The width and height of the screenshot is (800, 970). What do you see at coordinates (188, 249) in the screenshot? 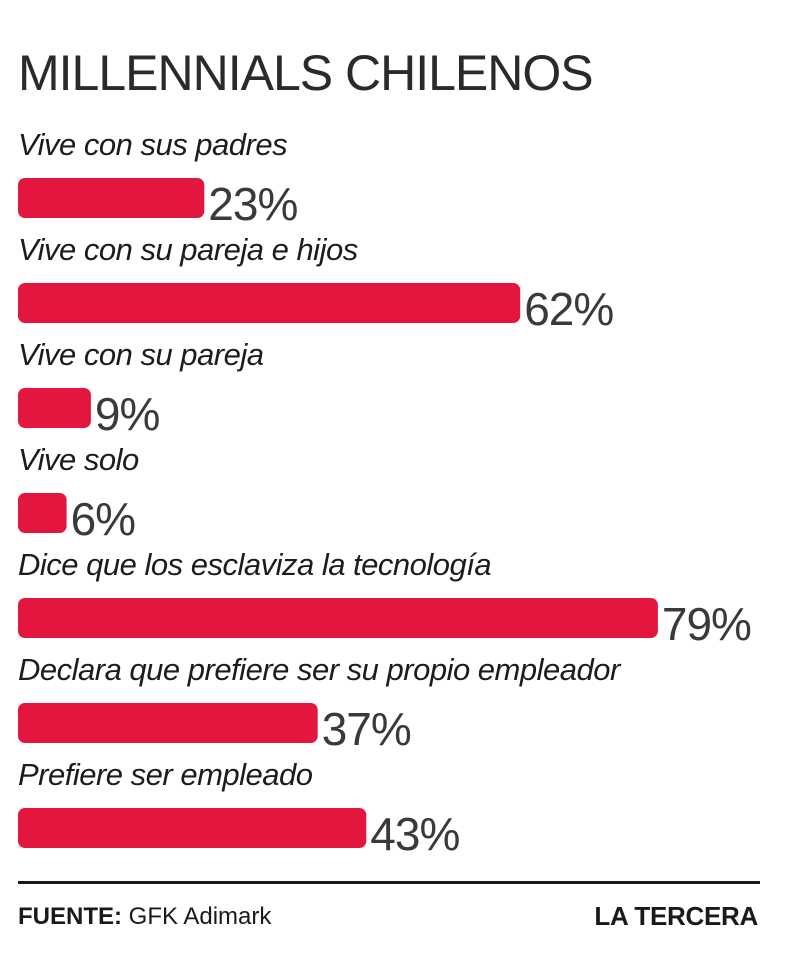
I see `category-label: Vive con su pareja e hijos` at bounding box center [188, 249].